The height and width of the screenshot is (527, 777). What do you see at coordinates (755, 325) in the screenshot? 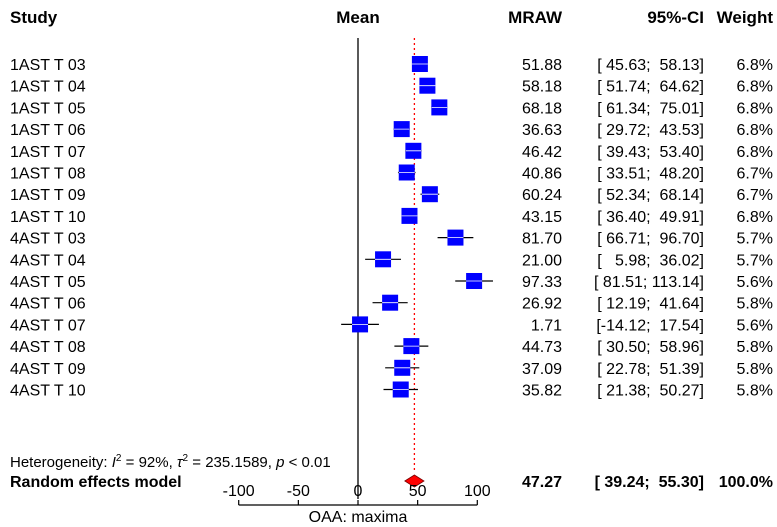
I see `weight-value: 5.6%` at bounding box center [755, 325].